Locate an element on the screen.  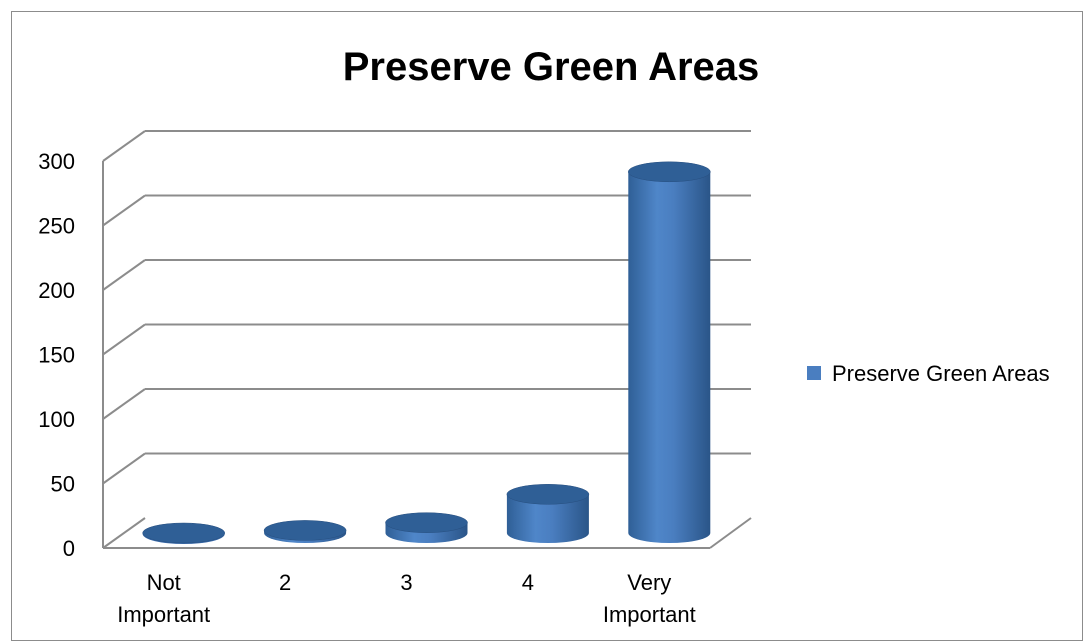
y-tick-label: 200 is located at coordinates (56, 290).